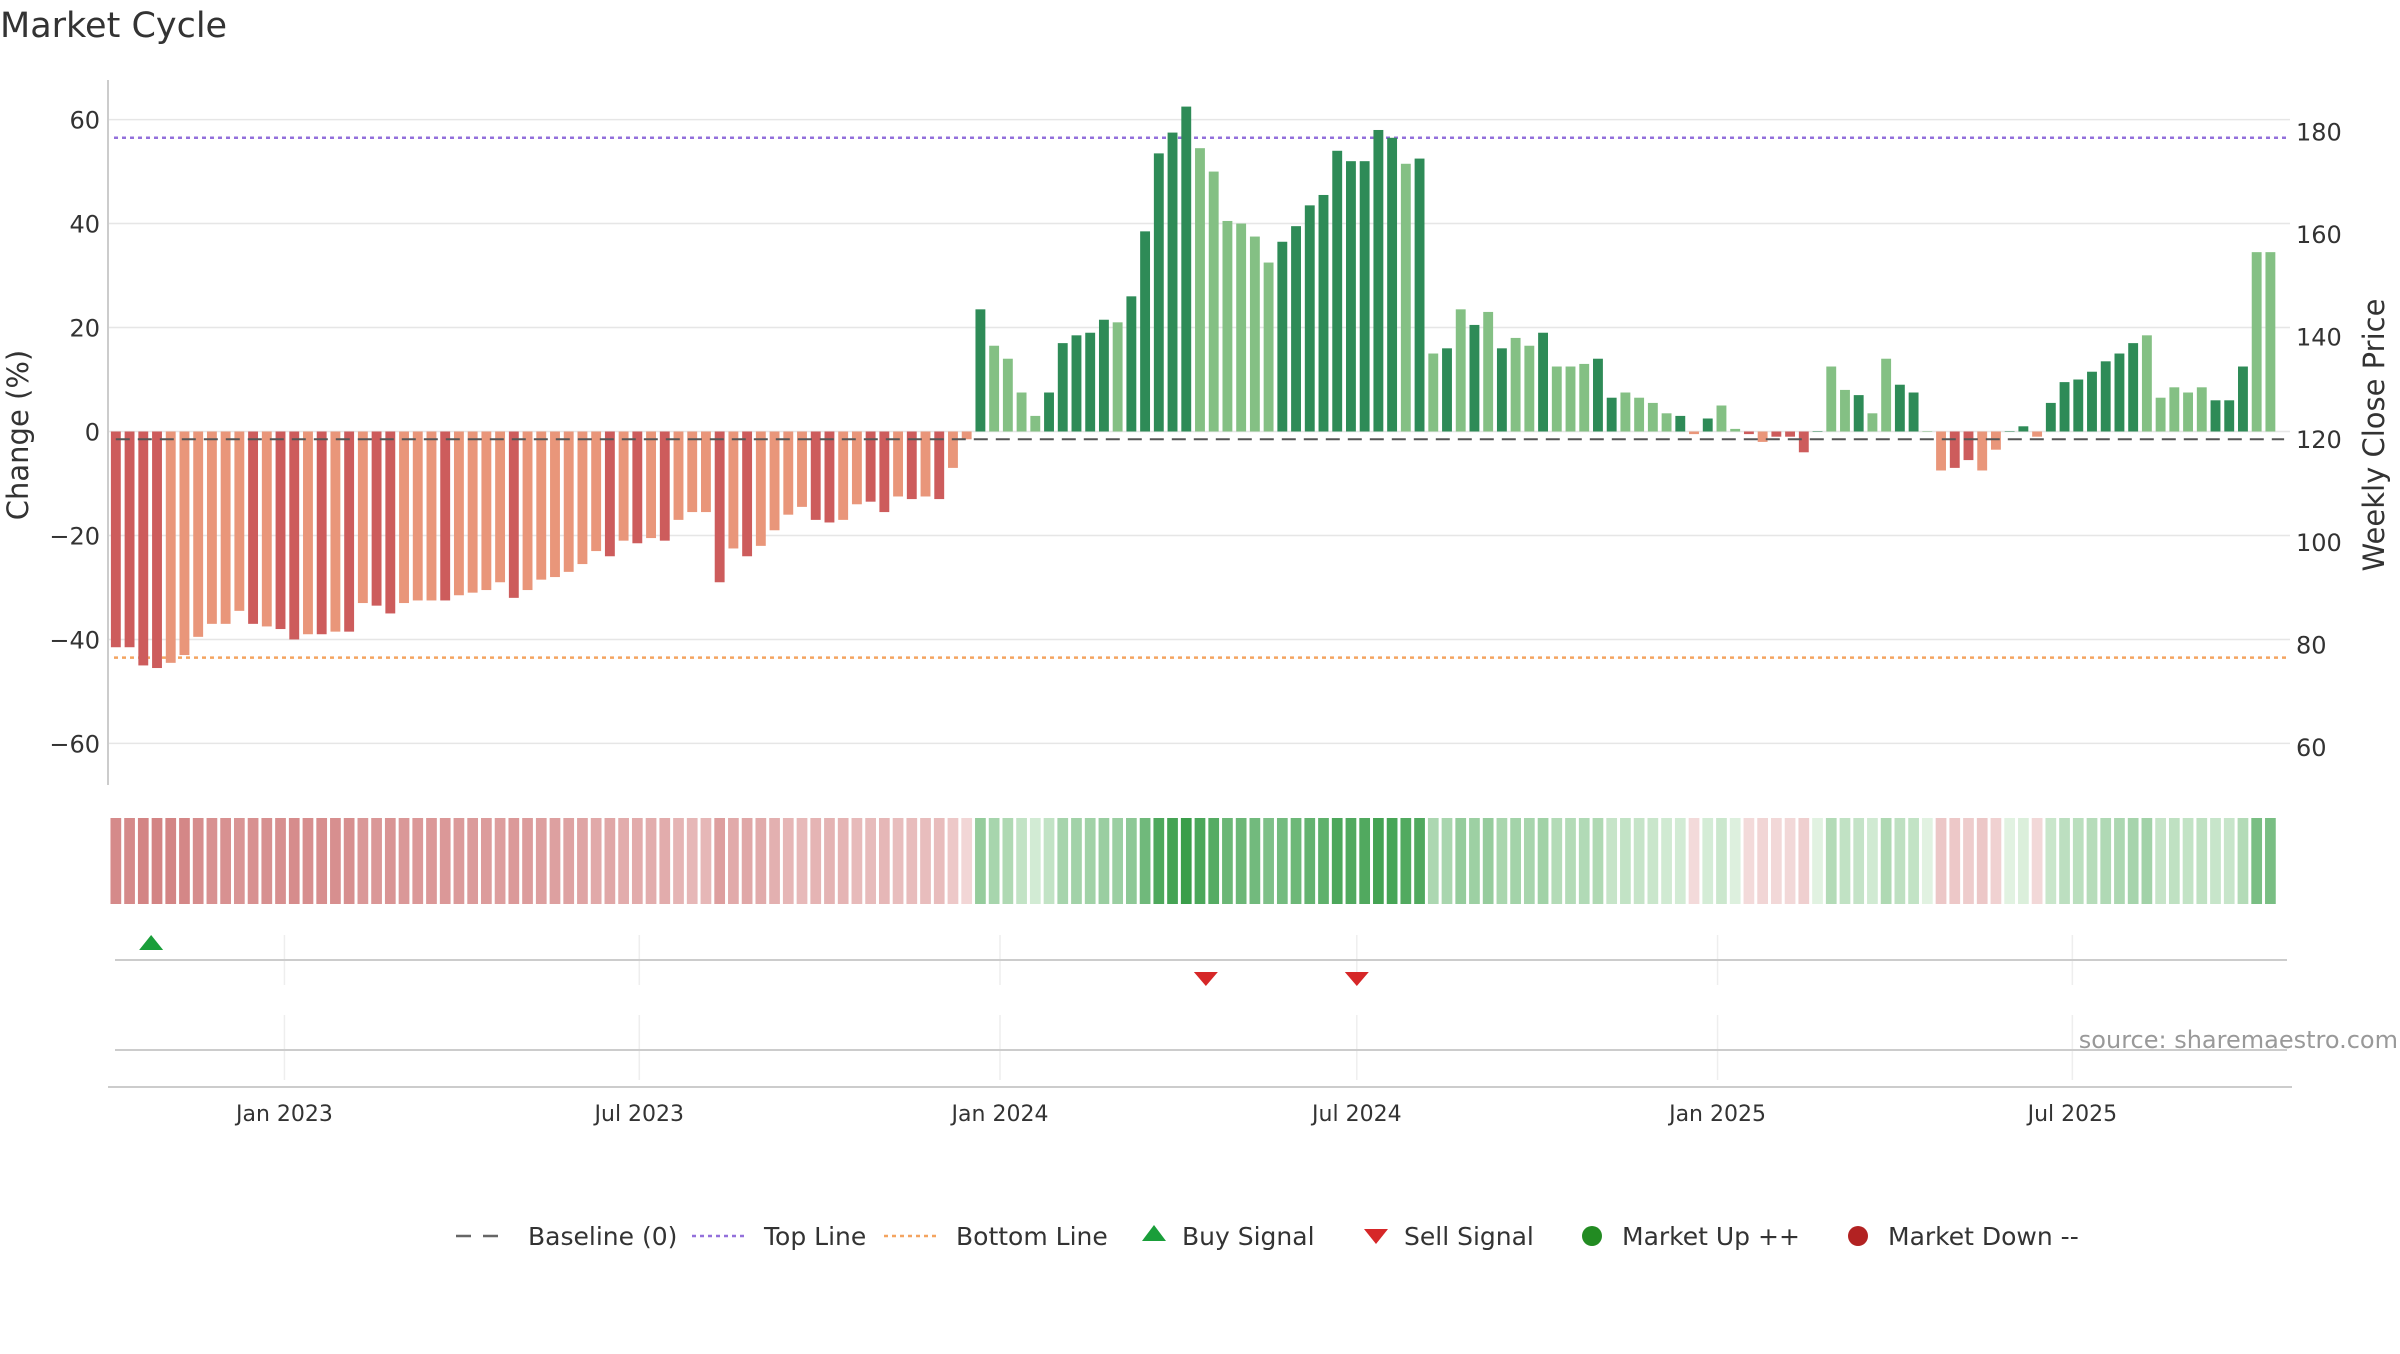  Describe the element at coordinates (151, 942) in the screenshot. I see `buy-signal-marker` at that location.